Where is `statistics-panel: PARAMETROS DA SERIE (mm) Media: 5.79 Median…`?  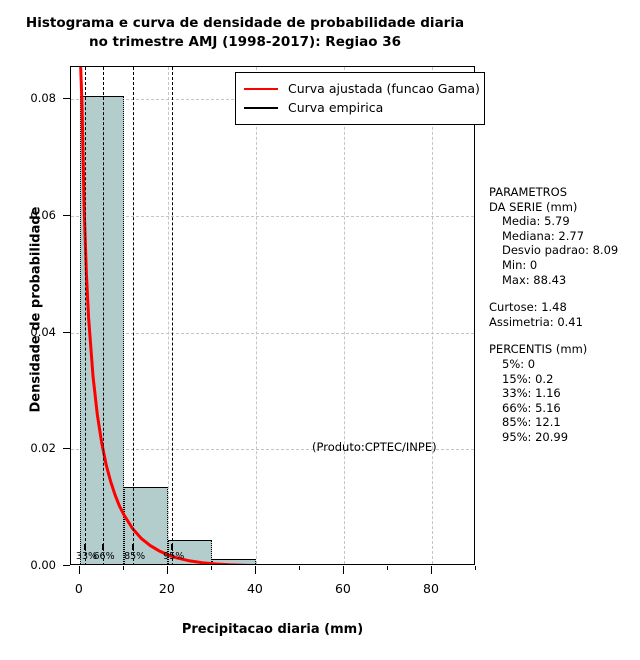
statistics-panel: PARAMETROS DA SERIE (mm) Media: 5.79 Median… is located at coordinates (564, 315).